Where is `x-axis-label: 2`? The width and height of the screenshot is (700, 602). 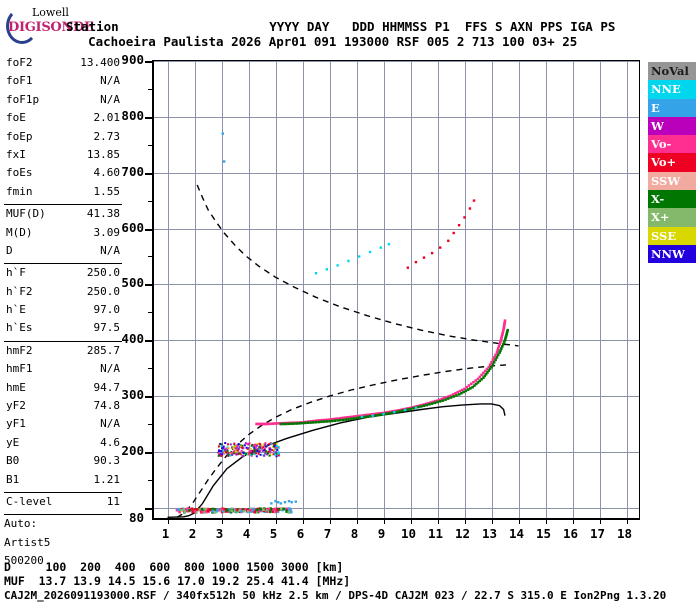 x-axis-label: 2 is located at coordinates (192, 533).